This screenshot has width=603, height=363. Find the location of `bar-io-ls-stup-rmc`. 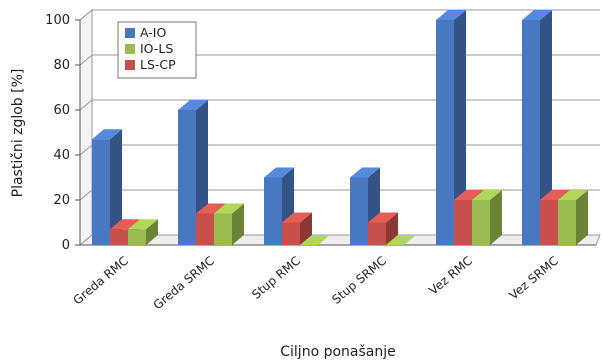

bar-io-ls-stup-rmc is located at coordinates (315, 240).